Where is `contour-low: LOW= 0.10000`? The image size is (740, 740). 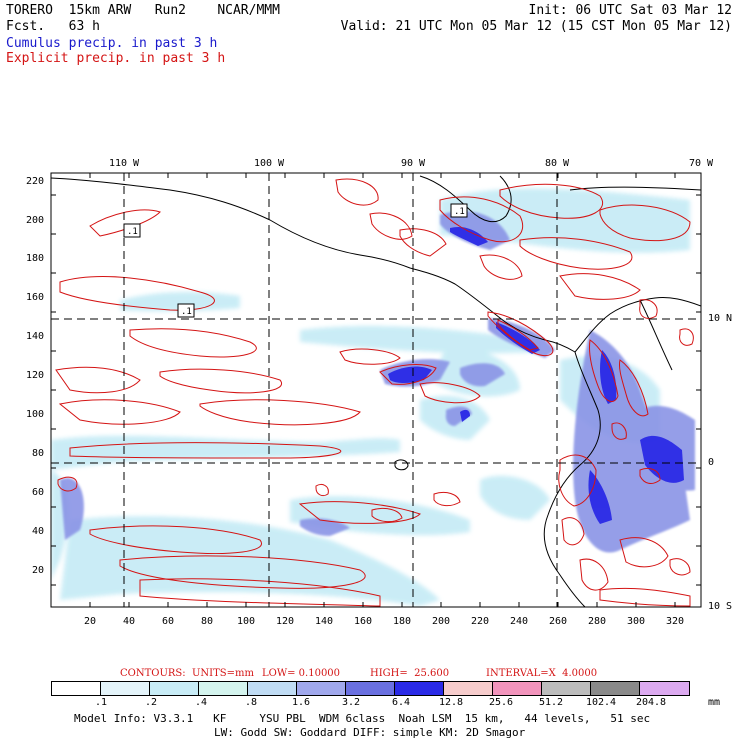
contour-low: LOW= 0.10000 is located at coordinates (301, 673).